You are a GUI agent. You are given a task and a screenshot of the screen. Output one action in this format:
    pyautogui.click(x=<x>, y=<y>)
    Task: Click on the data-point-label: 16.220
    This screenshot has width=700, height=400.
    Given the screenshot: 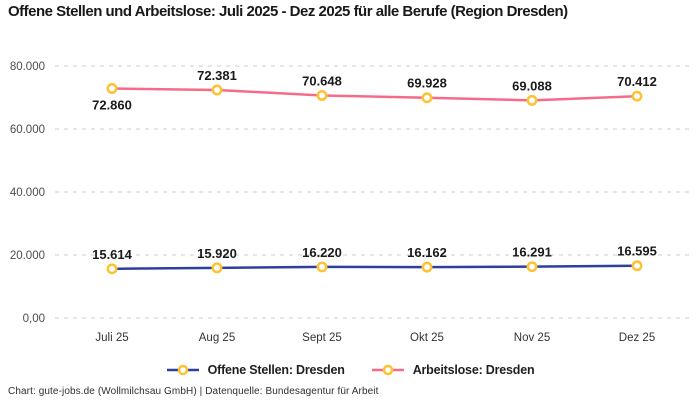 What is the action you would take?
    pyautogui.click(x=322, y=252)
    